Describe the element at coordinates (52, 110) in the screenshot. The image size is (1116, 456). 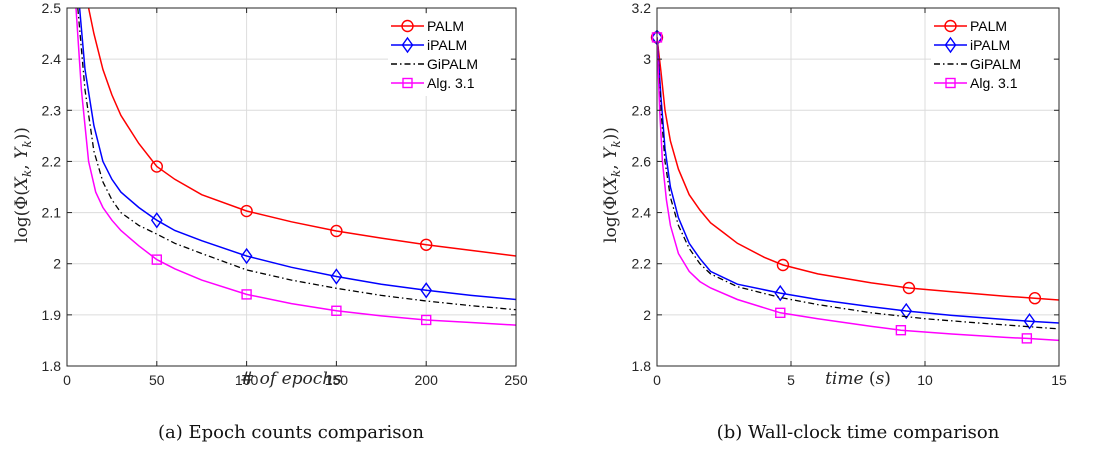
I see `y-tick-label: 2.3` at that location.